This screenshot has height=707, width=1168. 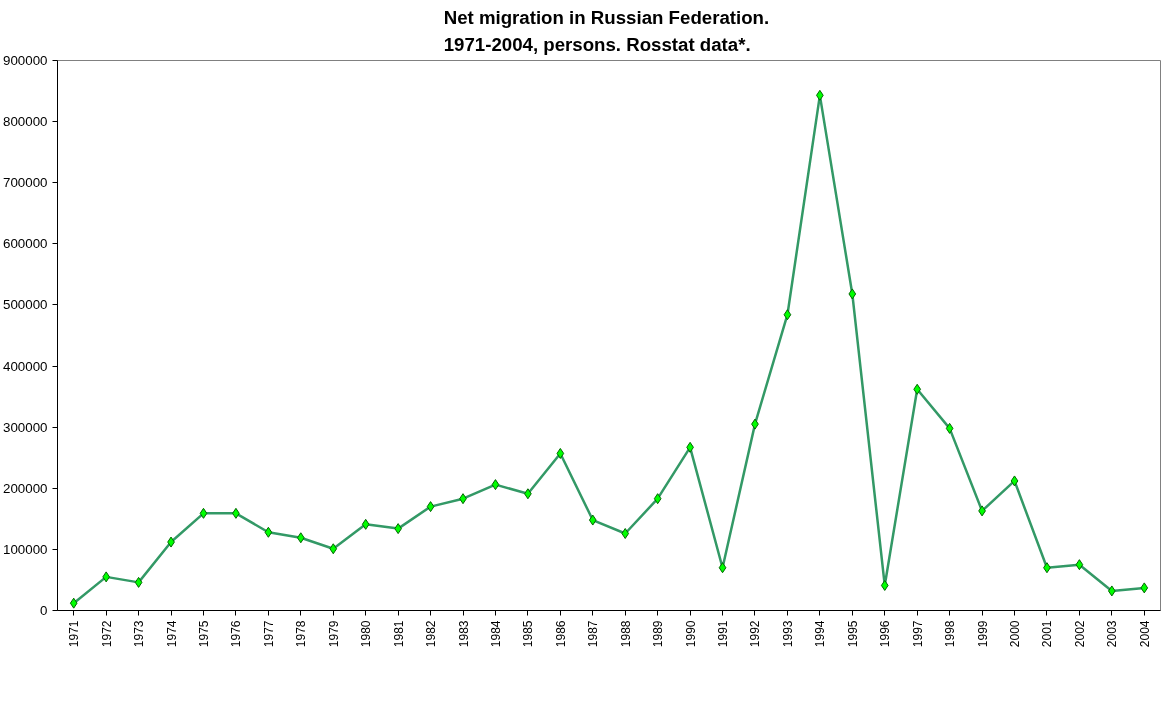 I want to click on x-tick-label: 1994, so click(x=820, y=634).